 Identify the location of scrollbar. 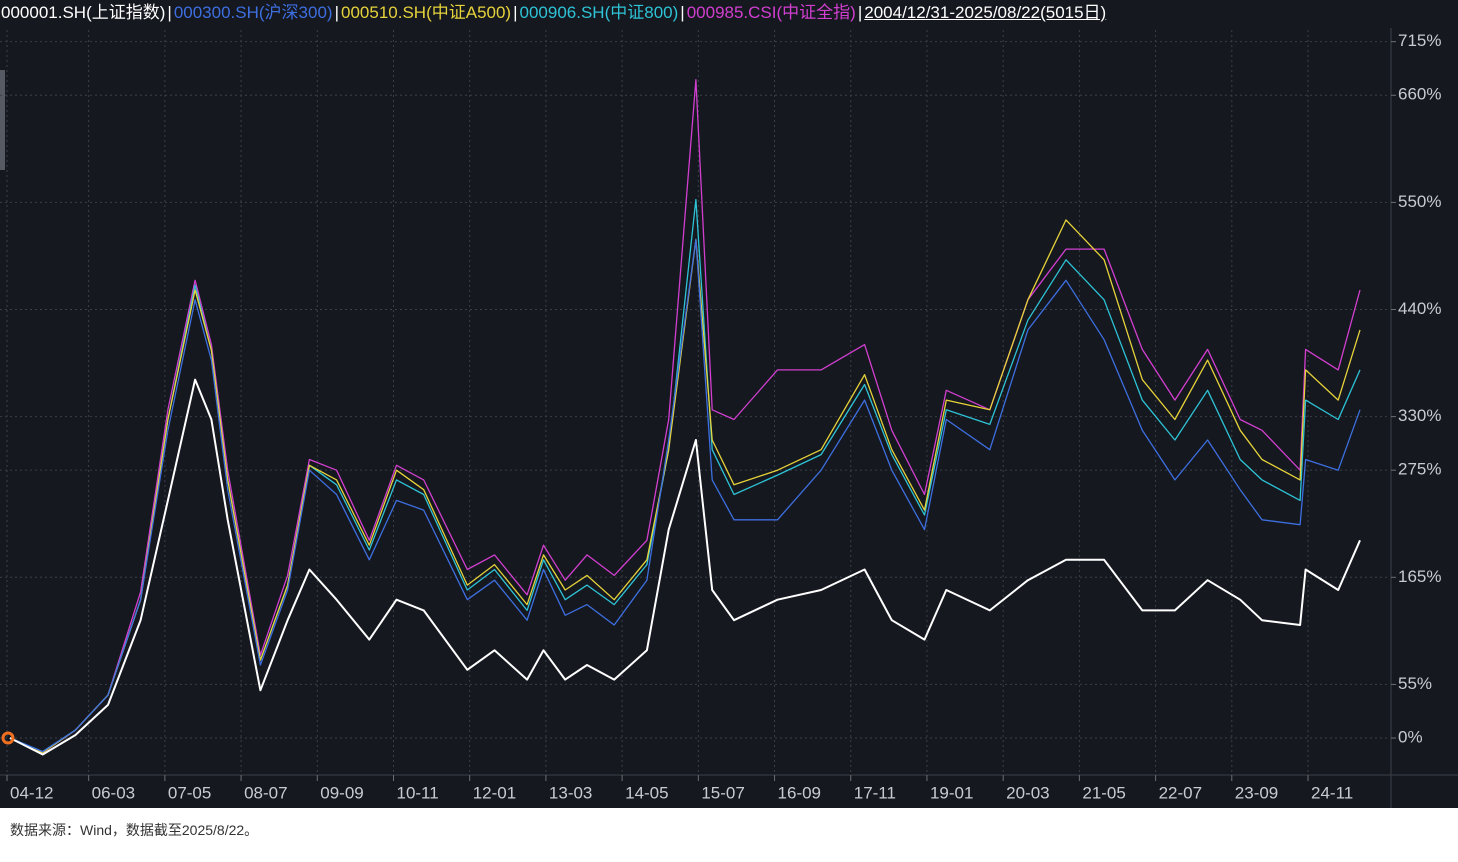
(2, 120).